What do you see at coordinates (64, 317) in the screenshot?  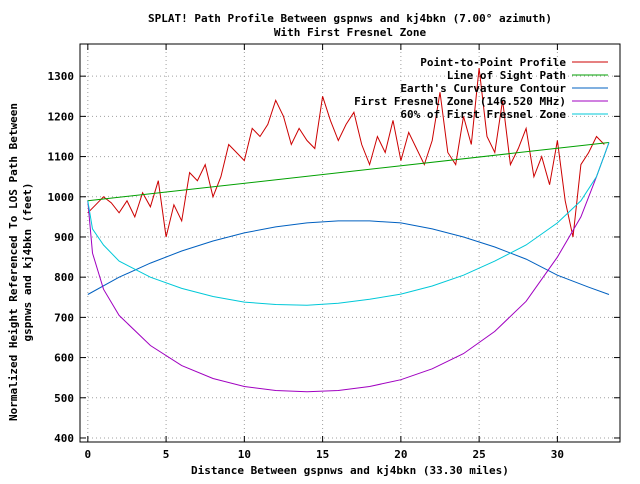 I see `y-tick-label-3: 700` at bounding box center [64, 317].